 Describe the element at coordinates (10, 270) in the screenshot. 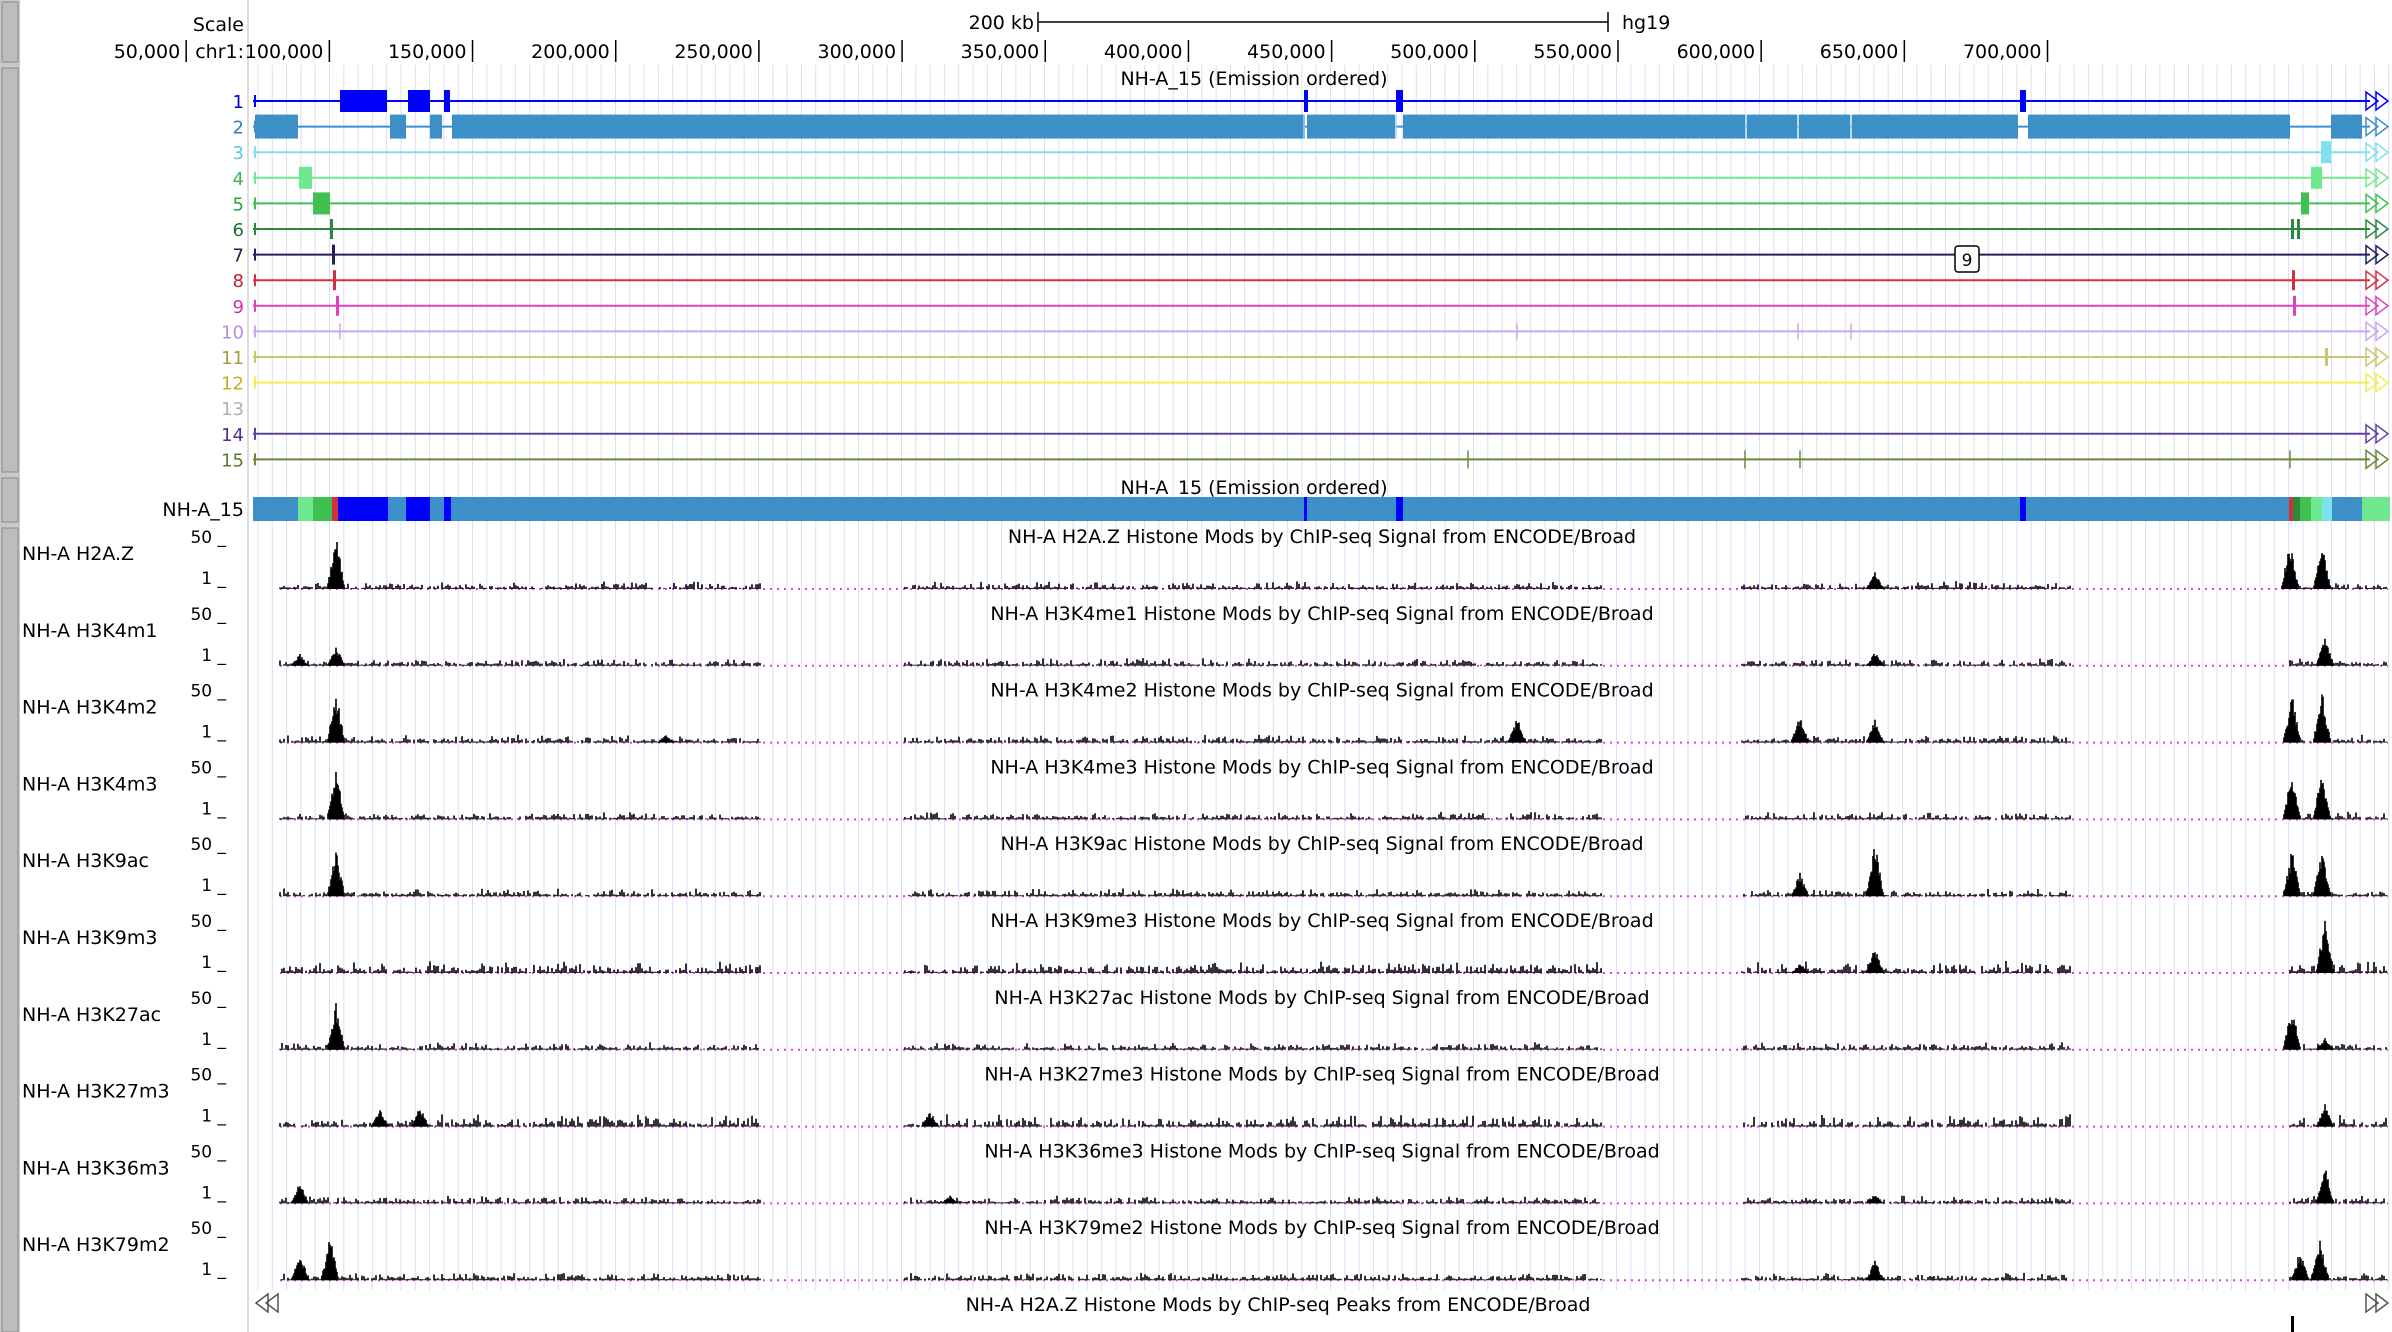

I see `chromhmm-track-handle` at that location.